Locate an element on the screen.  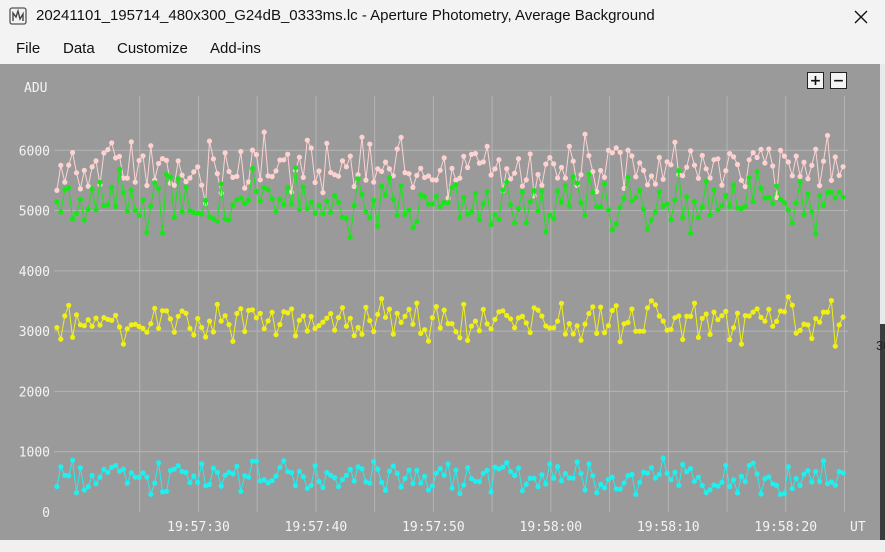
y-tick-label: 3000 is located at coordinates (34, 332).